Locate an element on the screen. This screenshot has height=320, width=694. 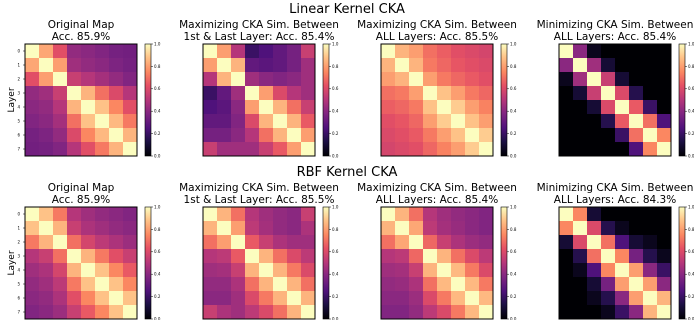
colorbar is located at coordinates (682, 263).